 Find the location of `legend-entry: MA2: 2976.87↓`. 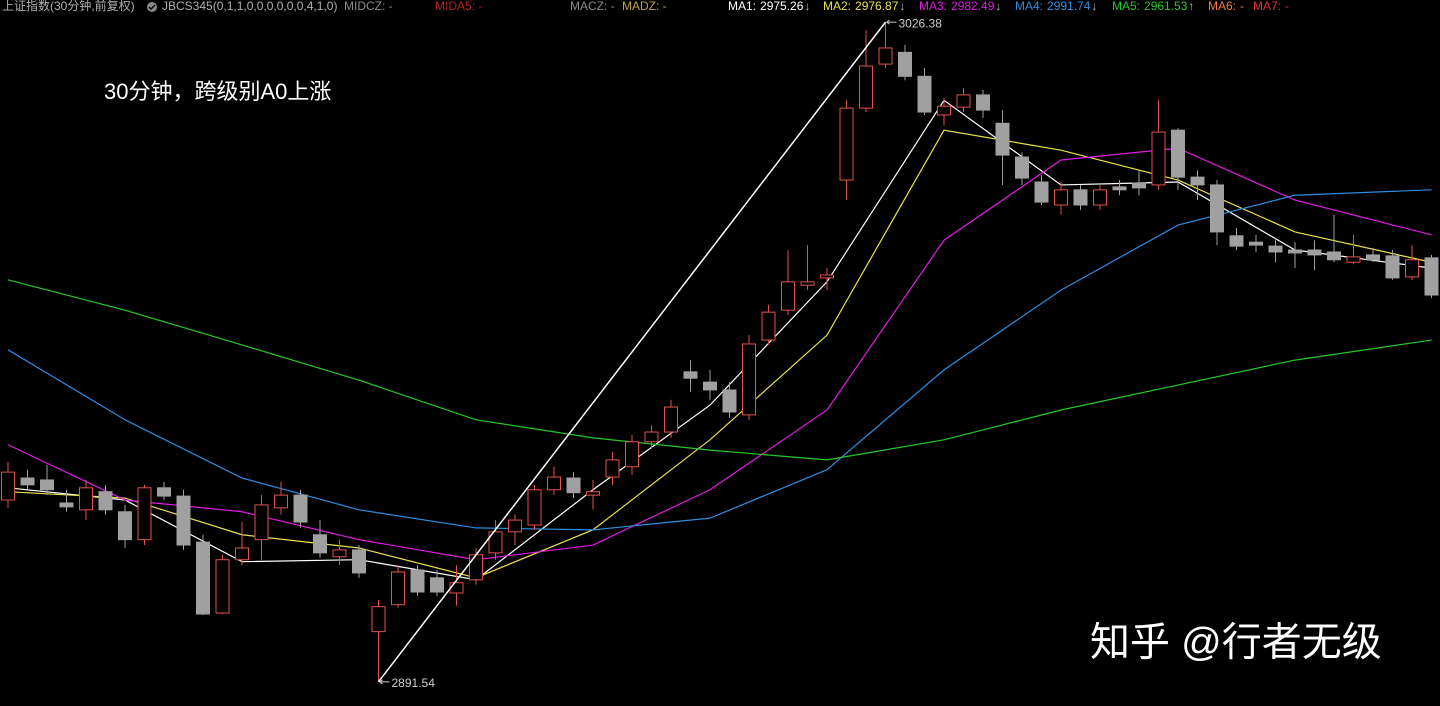

legend-entry: MA2: 2976.87↓ is located at coordinates (864, 6).